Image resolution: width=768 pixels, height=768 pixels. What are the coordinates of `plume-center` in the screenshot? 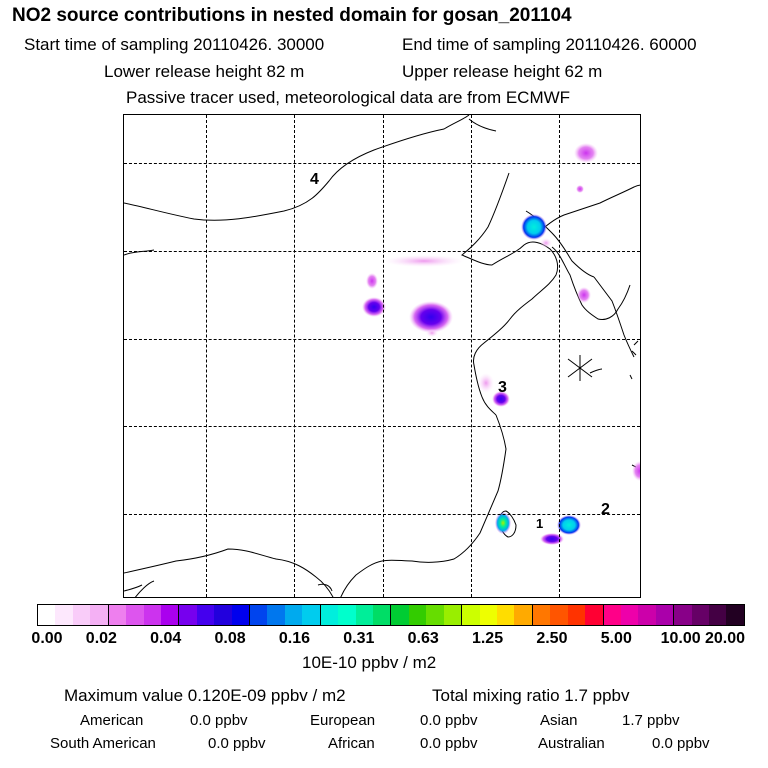 It's located at (431, 317).